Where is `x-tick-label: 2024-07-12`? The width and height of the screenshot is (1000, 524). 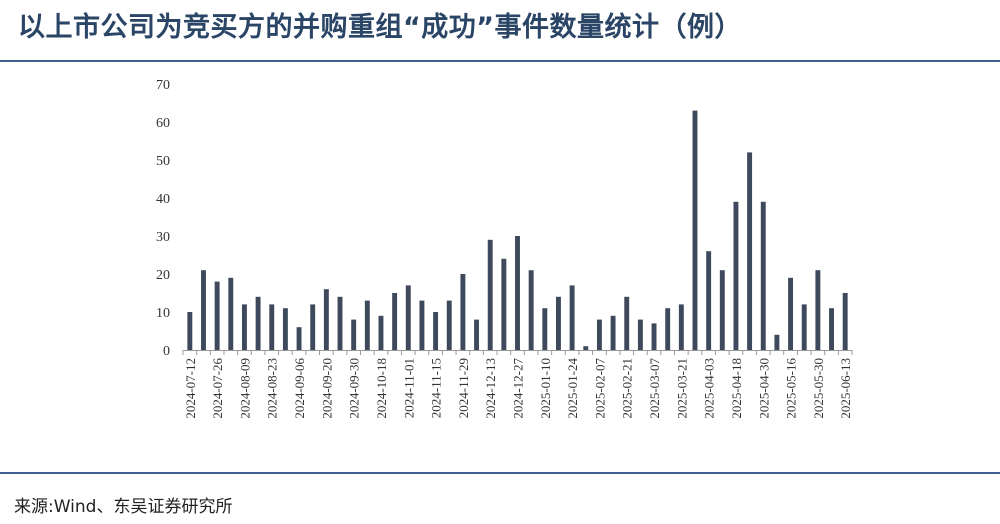 x-tick-label: 2024-07-12 is located at coordinates (190, 388).